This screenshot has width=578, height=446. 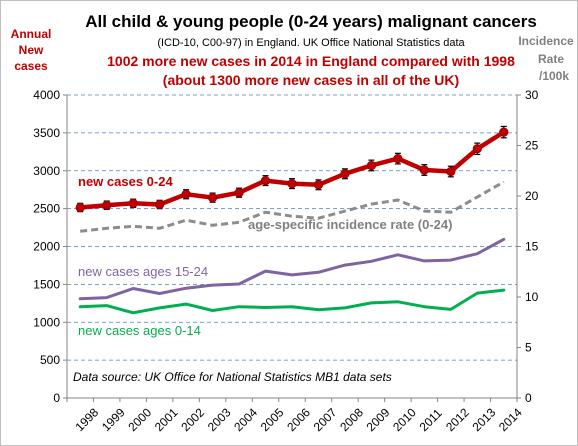 What do you see at coordinates (532, 247) in the screenshot?
I see `right-tick-label: 15` at bounding box center [532, 247].